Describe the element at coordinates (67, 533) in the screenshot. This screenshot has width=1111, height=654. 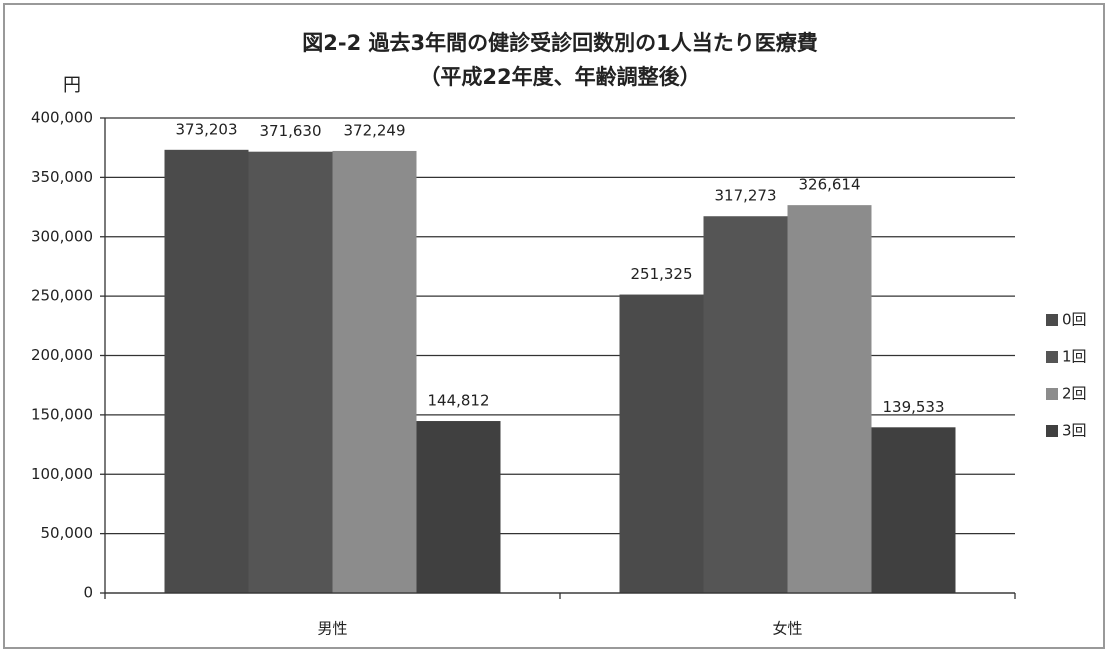
I see `y-tick-label: 50,000` at that location.